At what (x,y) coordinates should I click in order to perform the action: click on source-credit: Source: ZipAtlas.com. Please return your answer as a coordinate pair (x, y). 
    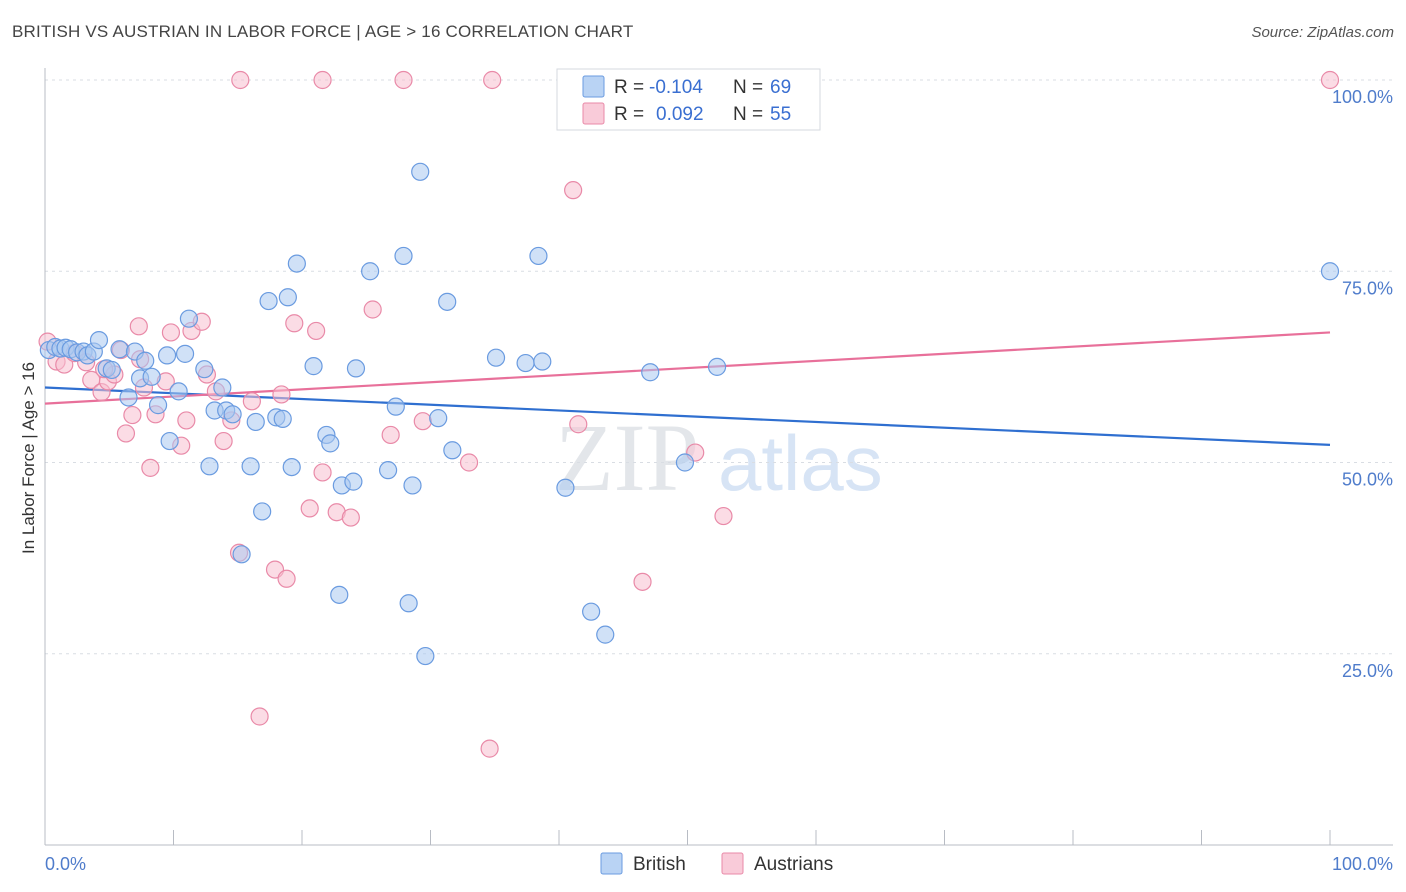
    Looking at the image, I should click on (1322, 32).